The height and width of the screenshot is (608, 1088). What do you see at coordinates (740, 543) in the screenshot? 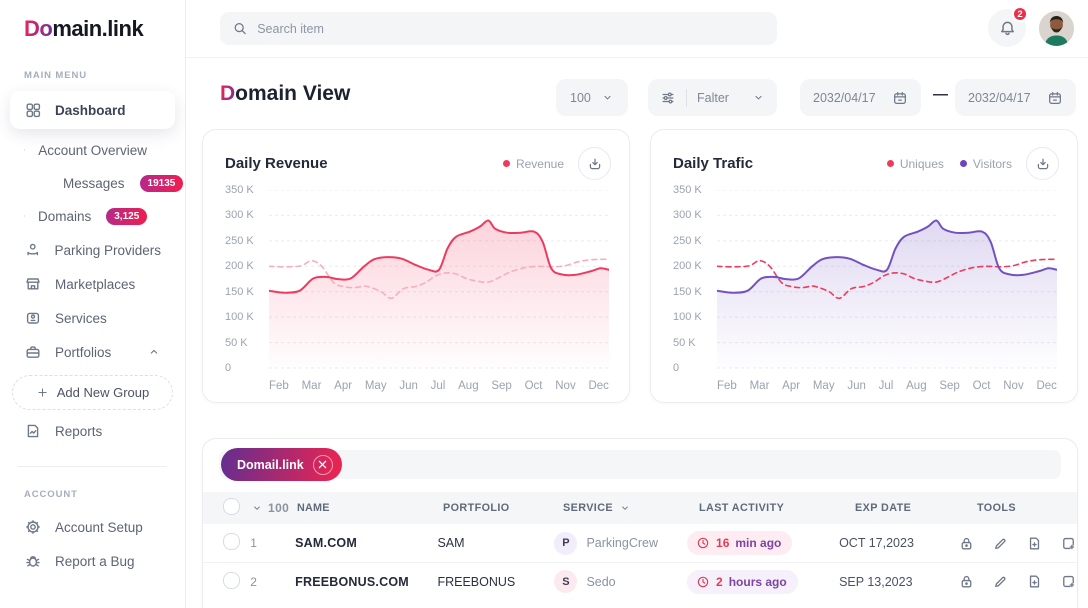
I see `last-activity-badge: 16 min ago` at bounding box center [740, 543].